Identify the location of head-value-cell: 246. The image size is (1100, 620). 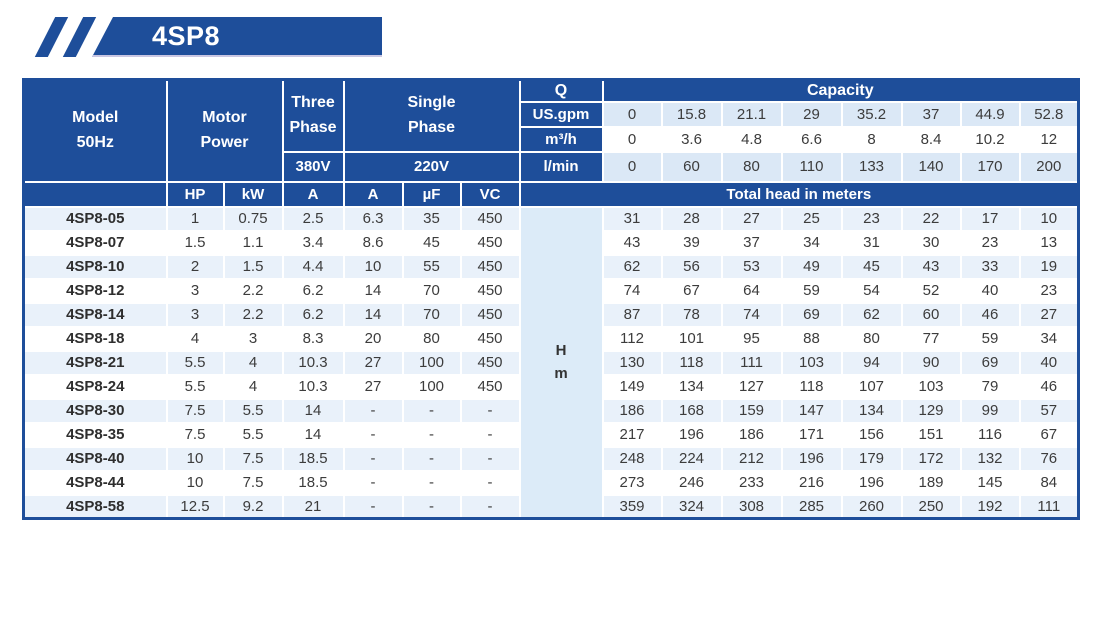
(691, 482).